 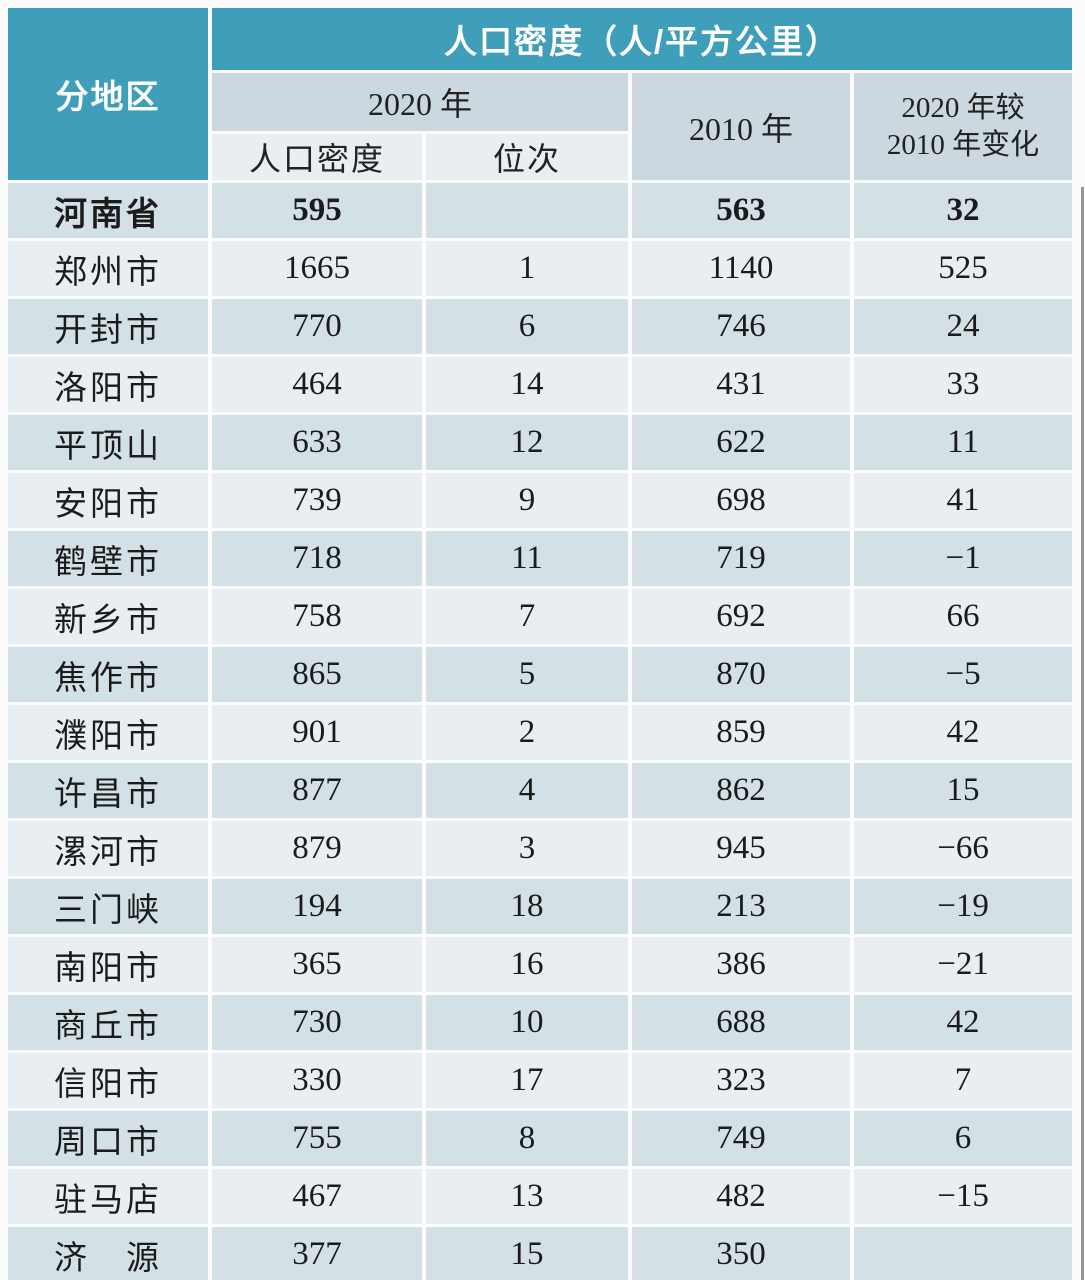 I want to click on region-cell: 平顶山, so click(x=108, y=442).